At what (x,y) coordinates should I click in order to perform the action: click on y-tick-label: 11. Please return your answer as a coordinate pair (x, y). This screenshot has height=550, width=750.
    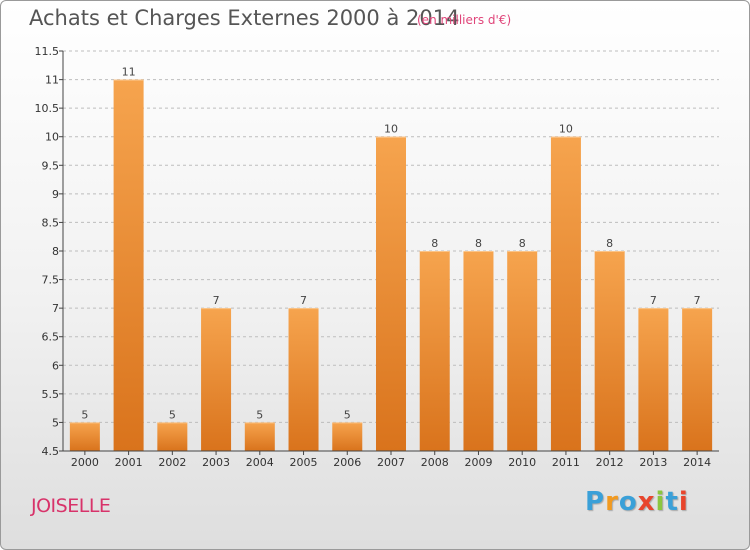
    Looking at the image, I should click on (52, 80).